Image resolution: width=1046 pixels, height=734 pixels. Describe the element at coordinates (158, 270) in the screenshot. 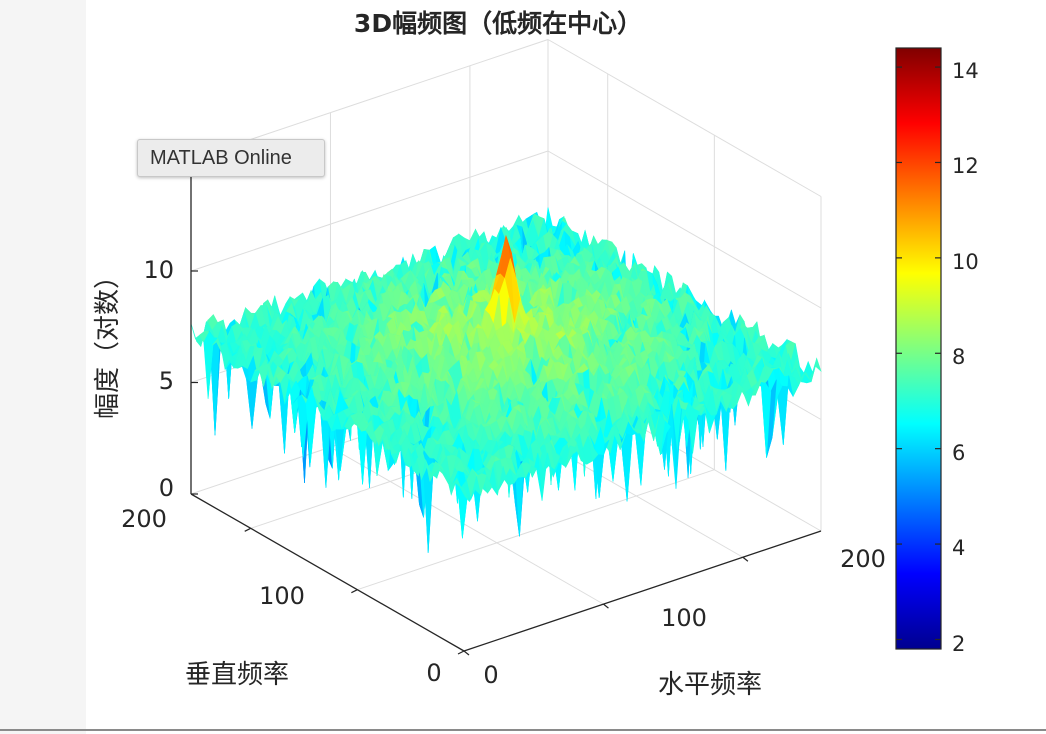

I see `z-tick-label-10: 10` at that location.